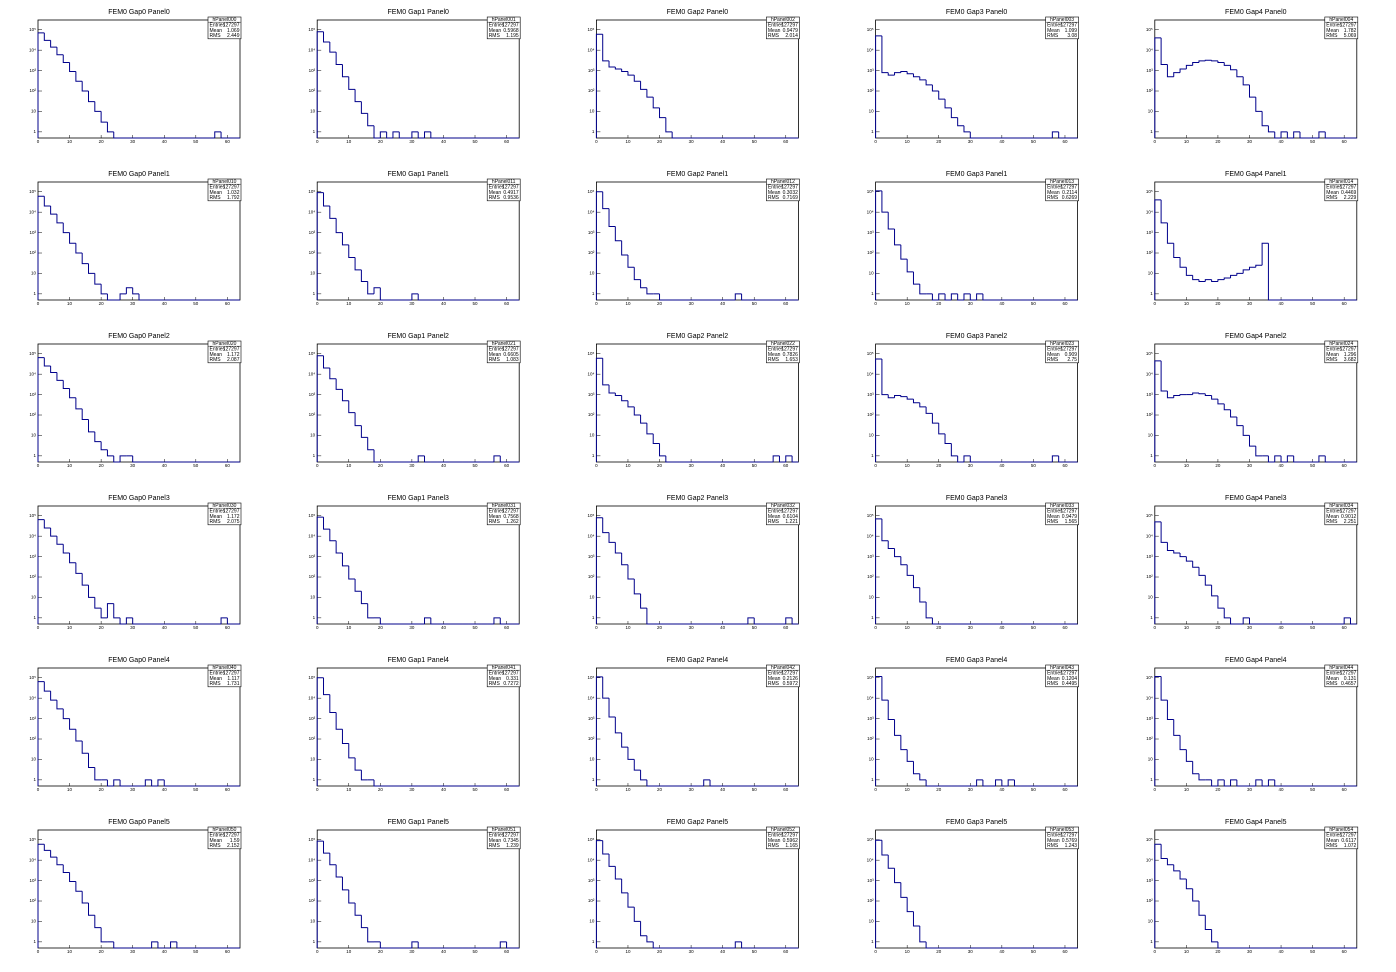  Describe the element at coordinates (233, 36) in the screenshot. I see `stats-value: 2.449` at that location.